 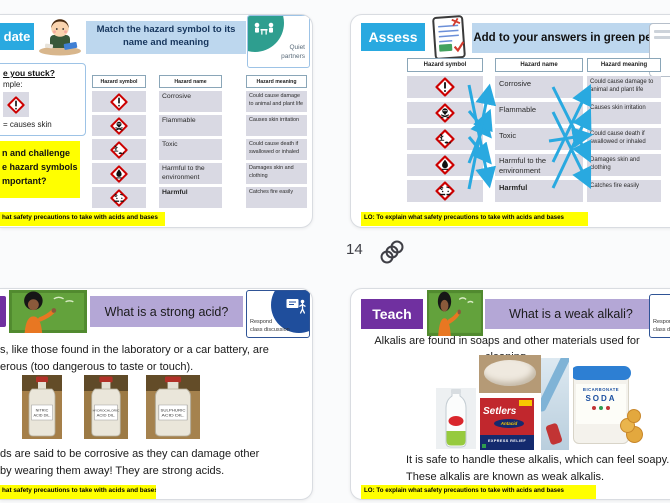 I want to click on marked-test-icon, so click(x=449, y=38).